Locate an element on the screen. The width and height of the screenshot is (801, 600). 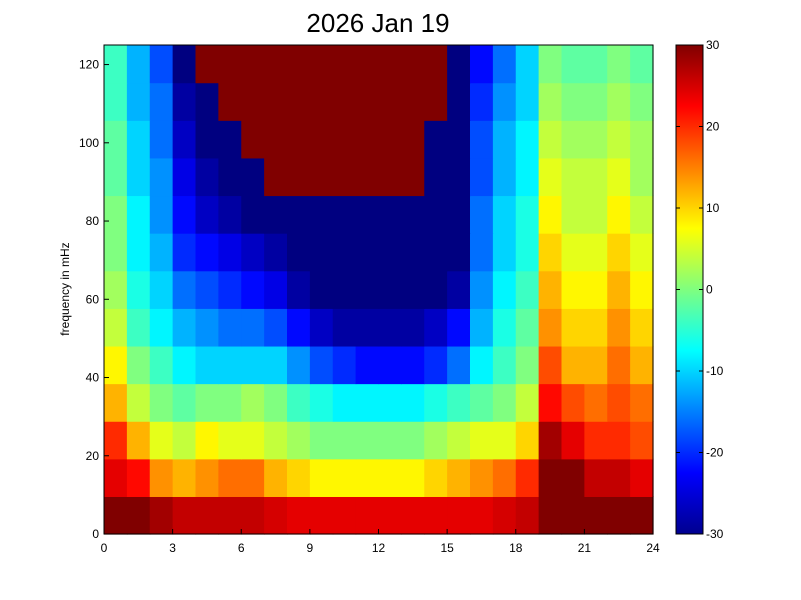
y-tick-label: 40 is located at coordinates (93, 378).